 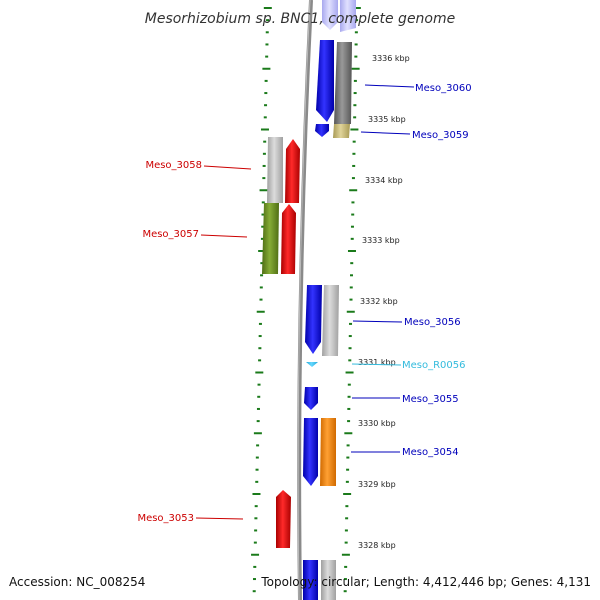 What do you see at coordinates (391, 58) in the screenshot?
I see `scale-label: 3336 kbp` at bounding box center [391, 58].